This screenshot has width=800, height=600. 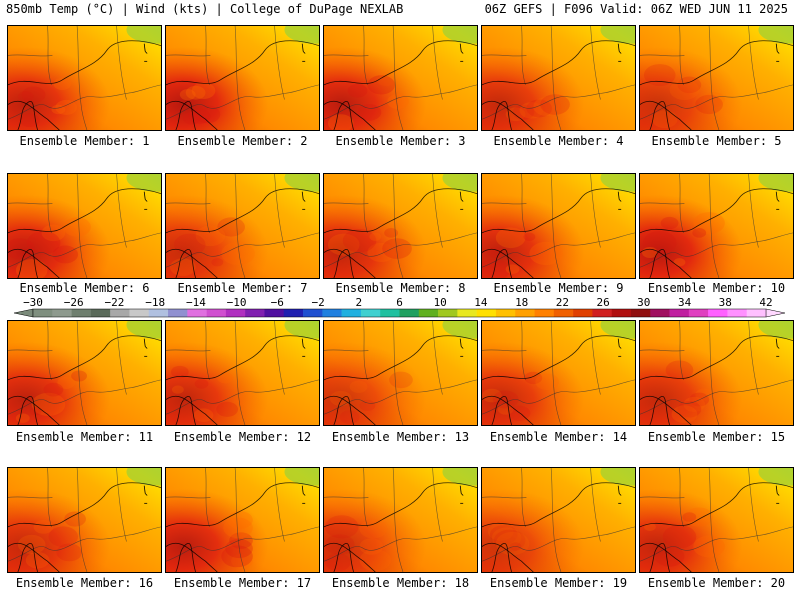 I want to click on colorbar-tick-label: 42, so click(x=765, y=302).